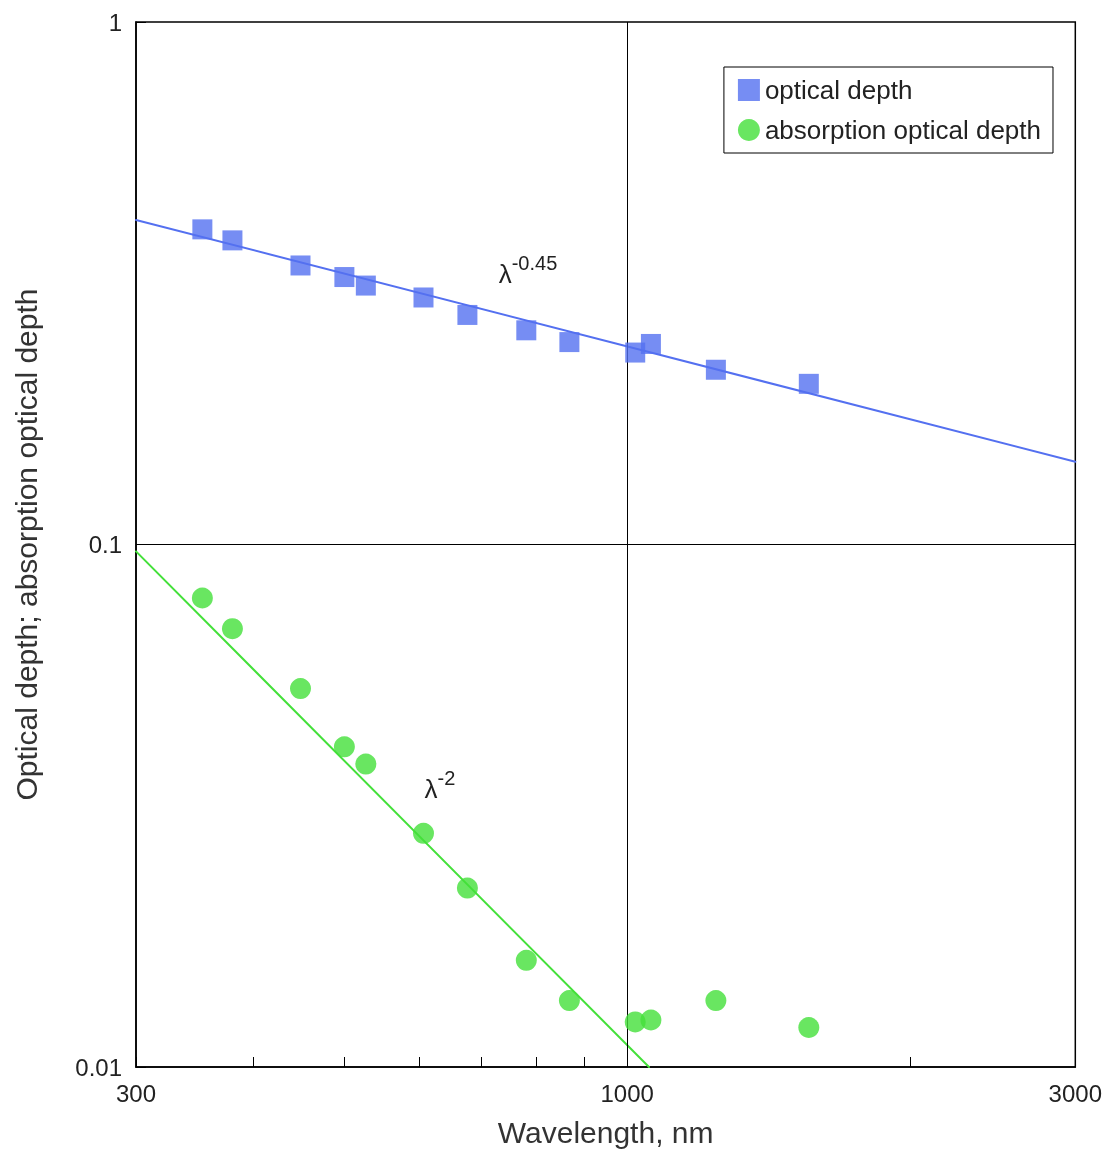 Image resolution: width=1105 pixels, height=1166 pixels. Describe the element at coordinates (605, 1132) in the screenshot. I see `x-axis-title: Wavelength, nm` at that location.